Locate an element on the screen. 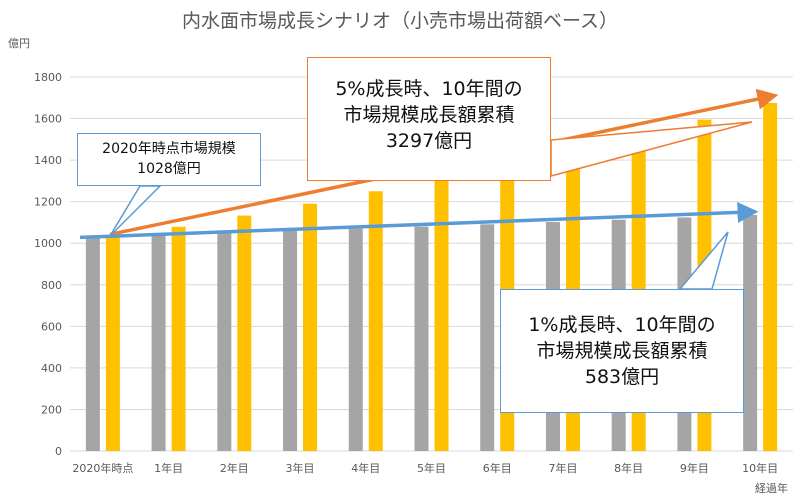  callout-5pct-line-2: 市場規模成長額累積 is located at coordinates (429, 115).